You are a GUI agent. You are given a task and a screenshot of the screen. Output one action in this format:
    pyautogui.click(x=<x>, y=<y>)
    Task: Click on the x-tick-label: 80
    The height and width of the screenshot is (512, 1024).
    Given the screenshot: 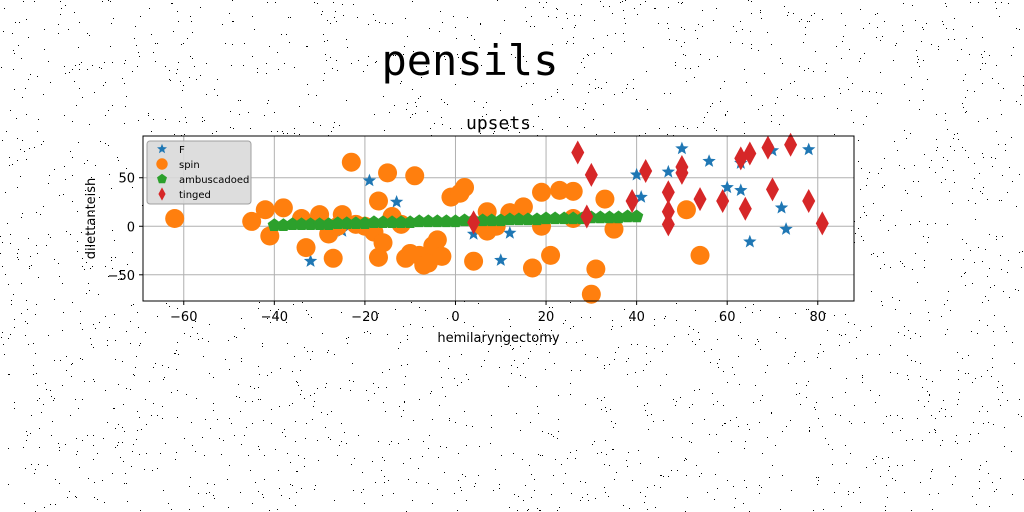 What is the action you would take?
    pyautogui.click(x=817, y=317)
    